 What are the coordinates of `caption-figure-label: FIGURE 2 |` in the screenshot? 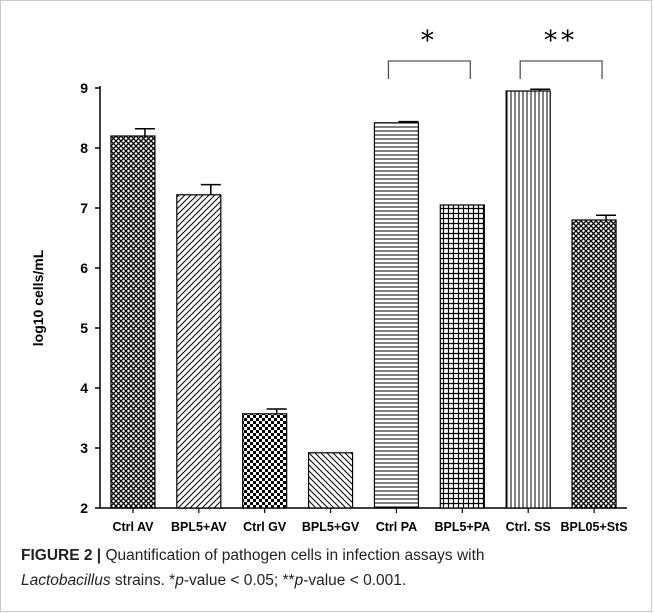 It's located at (61, 555).